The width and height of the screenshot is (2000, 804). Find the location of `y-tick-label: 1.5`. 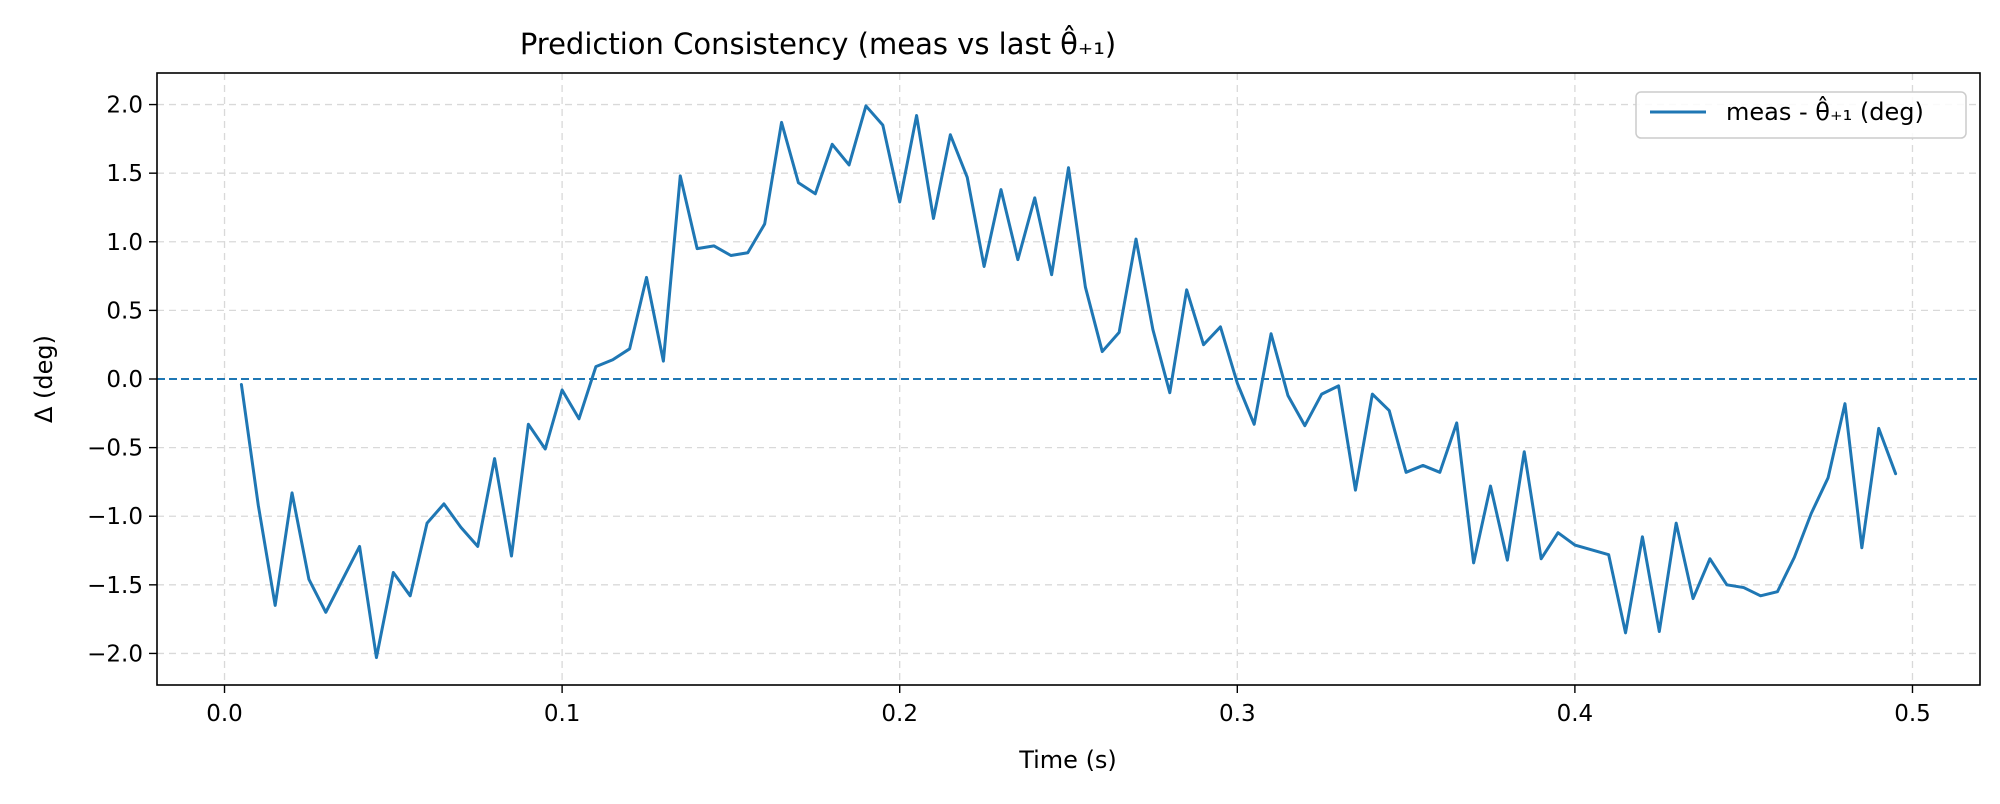

y-tick-label: 1.5 is located at coordinates (124, 174).